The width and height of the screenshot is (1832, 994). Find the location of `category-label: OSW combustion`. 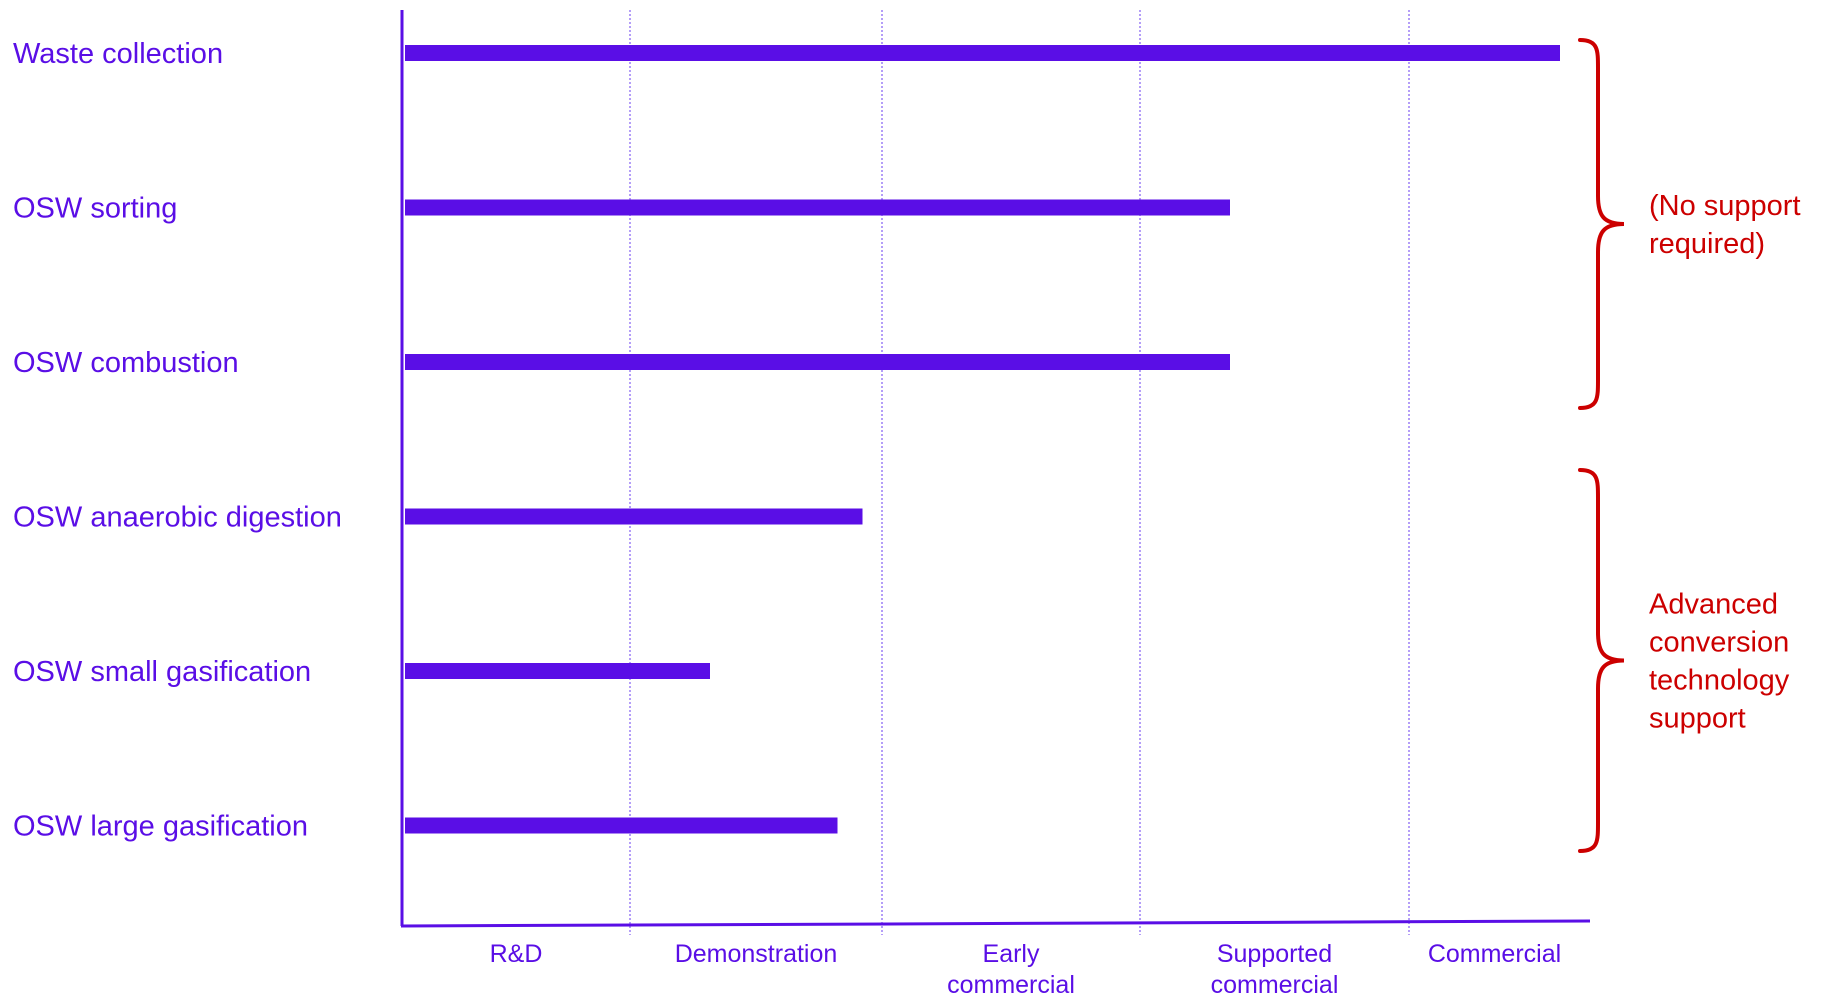

category-label: OSW combustion is located at coordinates (126, 363).